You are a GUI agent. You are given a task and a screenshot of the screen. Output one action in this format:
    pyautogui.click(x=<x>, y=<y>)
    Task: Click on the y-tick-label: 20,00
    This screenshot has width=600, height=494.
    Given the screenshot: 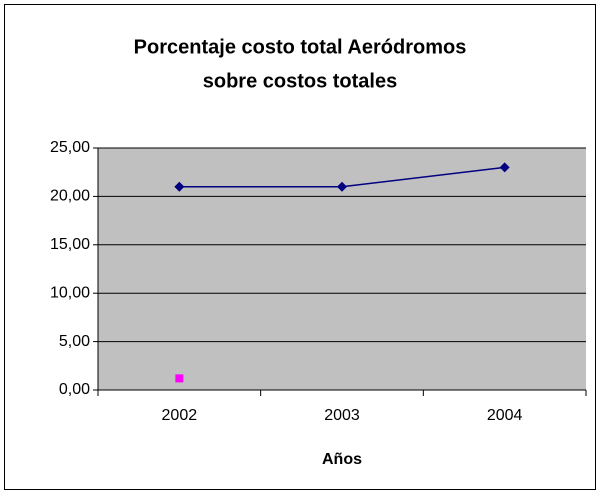 What is the action you would take?
    pyautogui.click(x=70, y=196)
    